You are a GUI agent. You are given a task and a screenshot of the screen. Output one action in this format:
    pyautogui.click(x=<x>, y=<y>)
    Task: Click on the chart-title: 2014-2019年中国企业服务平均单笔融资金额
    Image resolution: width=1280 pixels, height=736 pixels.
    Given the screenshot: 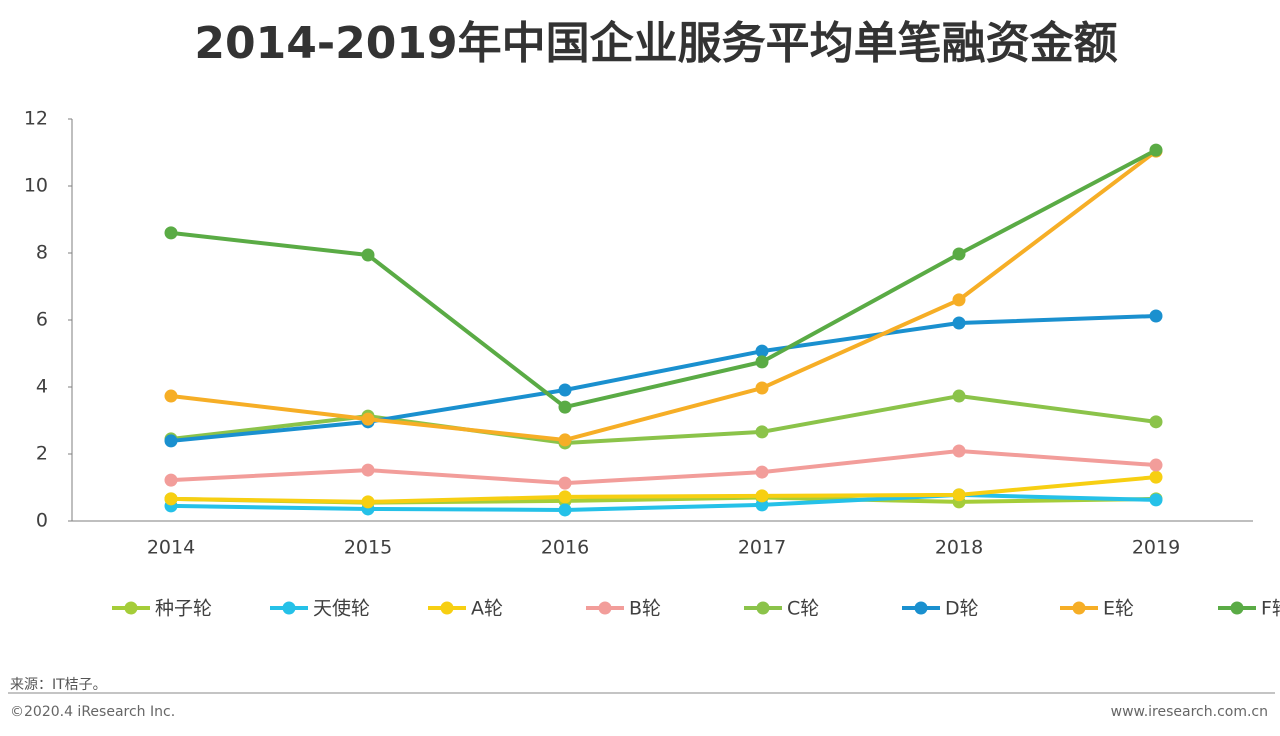 What is the action you would take?
    pyautogui.click(x=655, y=43)
    